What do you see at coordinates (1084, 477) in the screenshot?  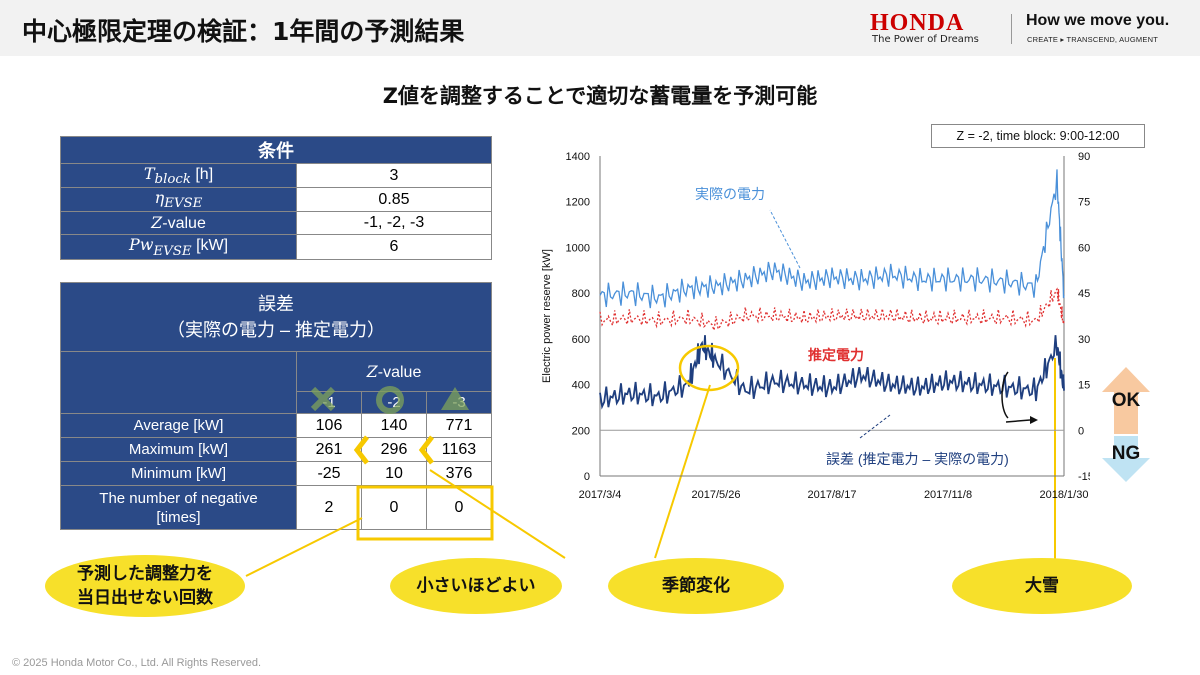 I see `y-tick-label-right: -150` at bounding box center [1084, 477].